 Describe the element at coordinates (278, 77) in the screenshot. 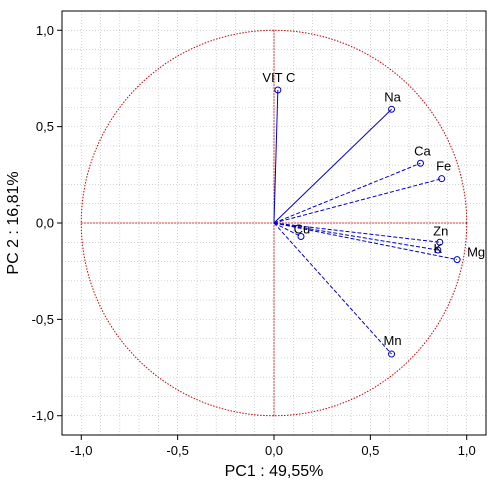

I see `label-vit-c: VIT C` at that location.